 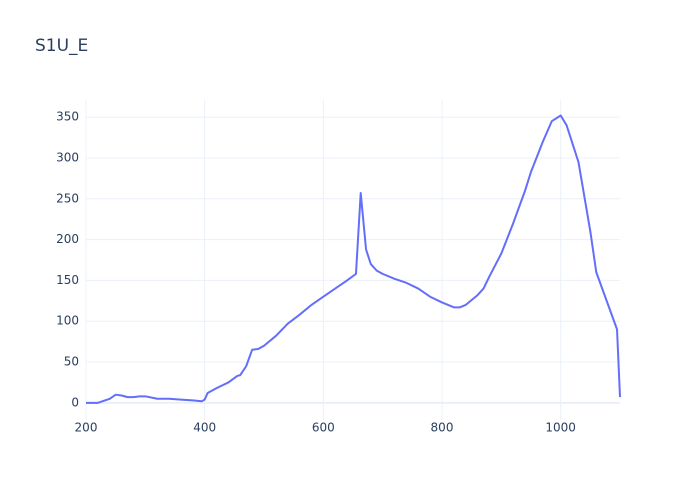 I want to click on x-tick-label: 200, so click(x=86, y=428).